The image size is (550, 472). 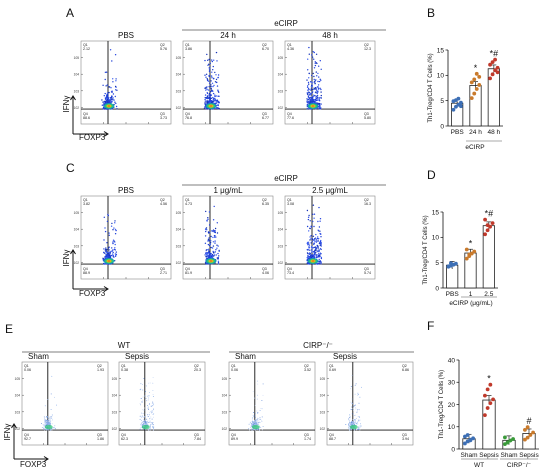 What do you see at coordinates (179, 263) in the screenshot?
I see `y-tick-label: 102` at bounding box center [179, 263].